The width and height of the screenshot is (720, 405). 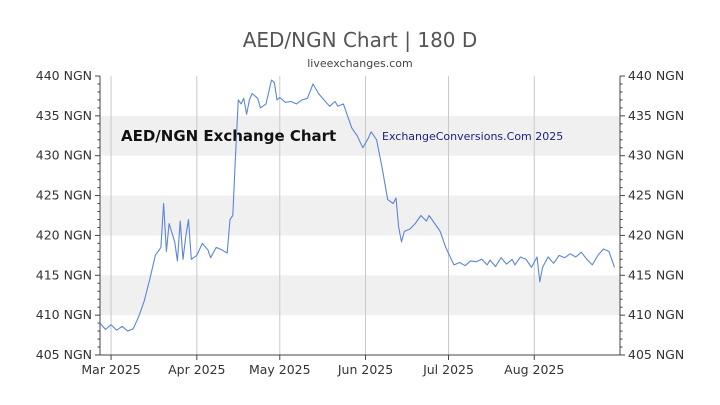 What do you see at coordinates (656, 155) in the screenshot?
I see `y-tick-label-right: 430 NGN` at bounding box center [656, 155].